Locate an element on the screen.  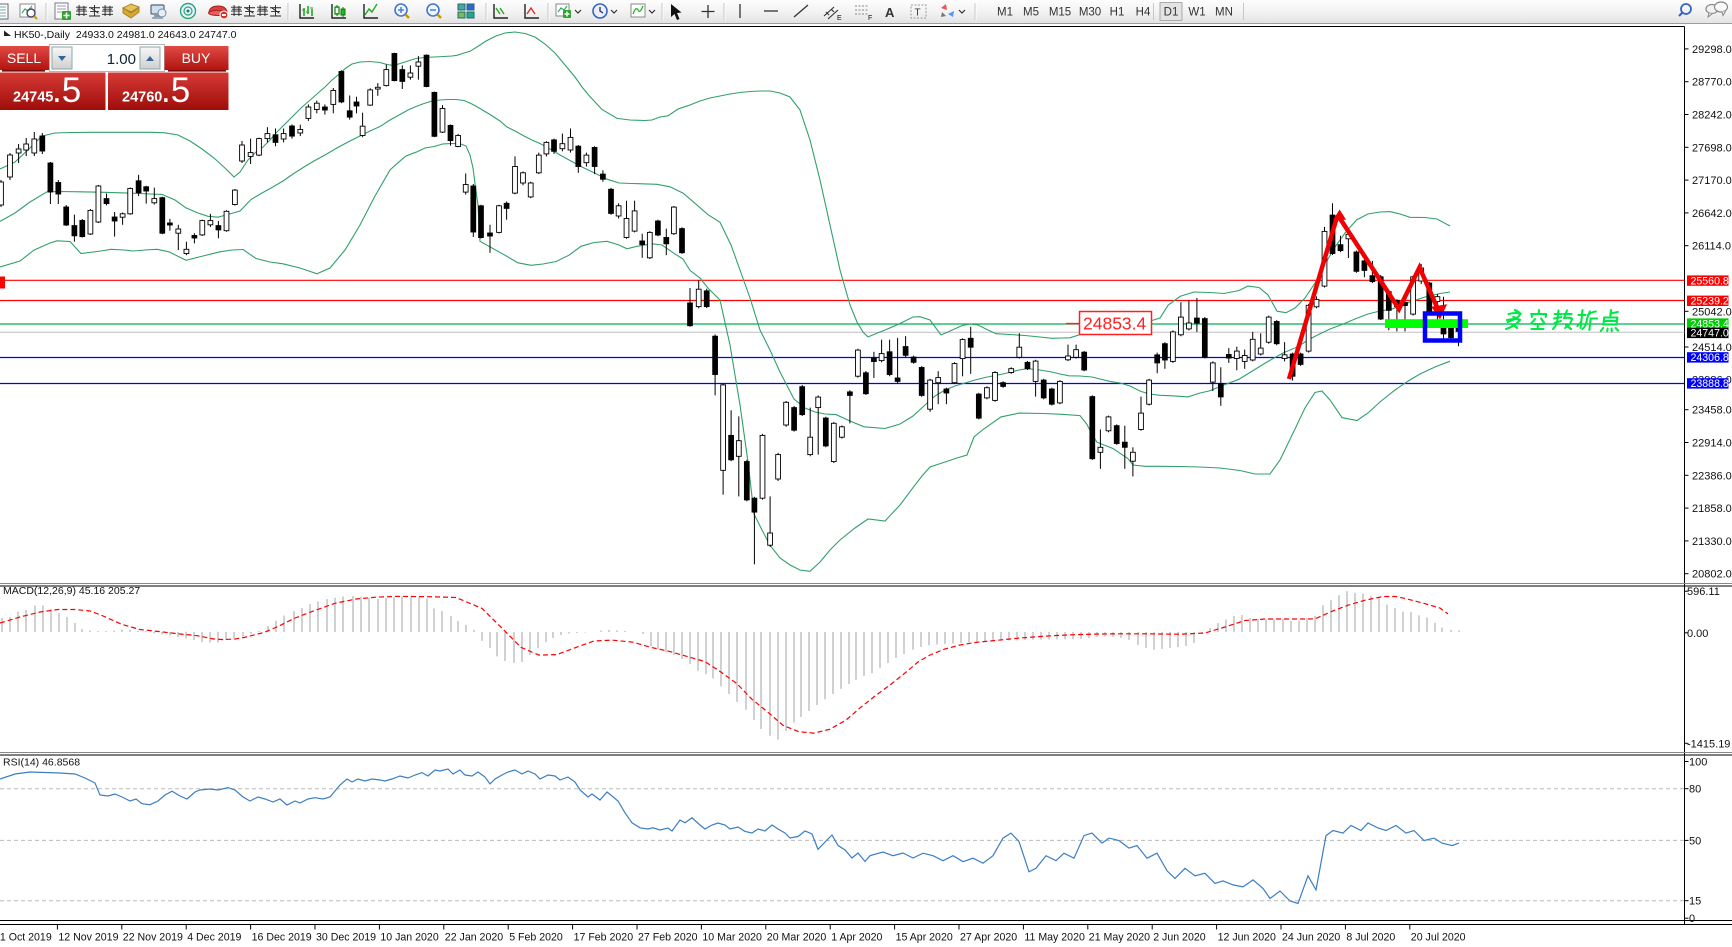
svg-text: 26642.0 is located at coordinates (1712, 214).